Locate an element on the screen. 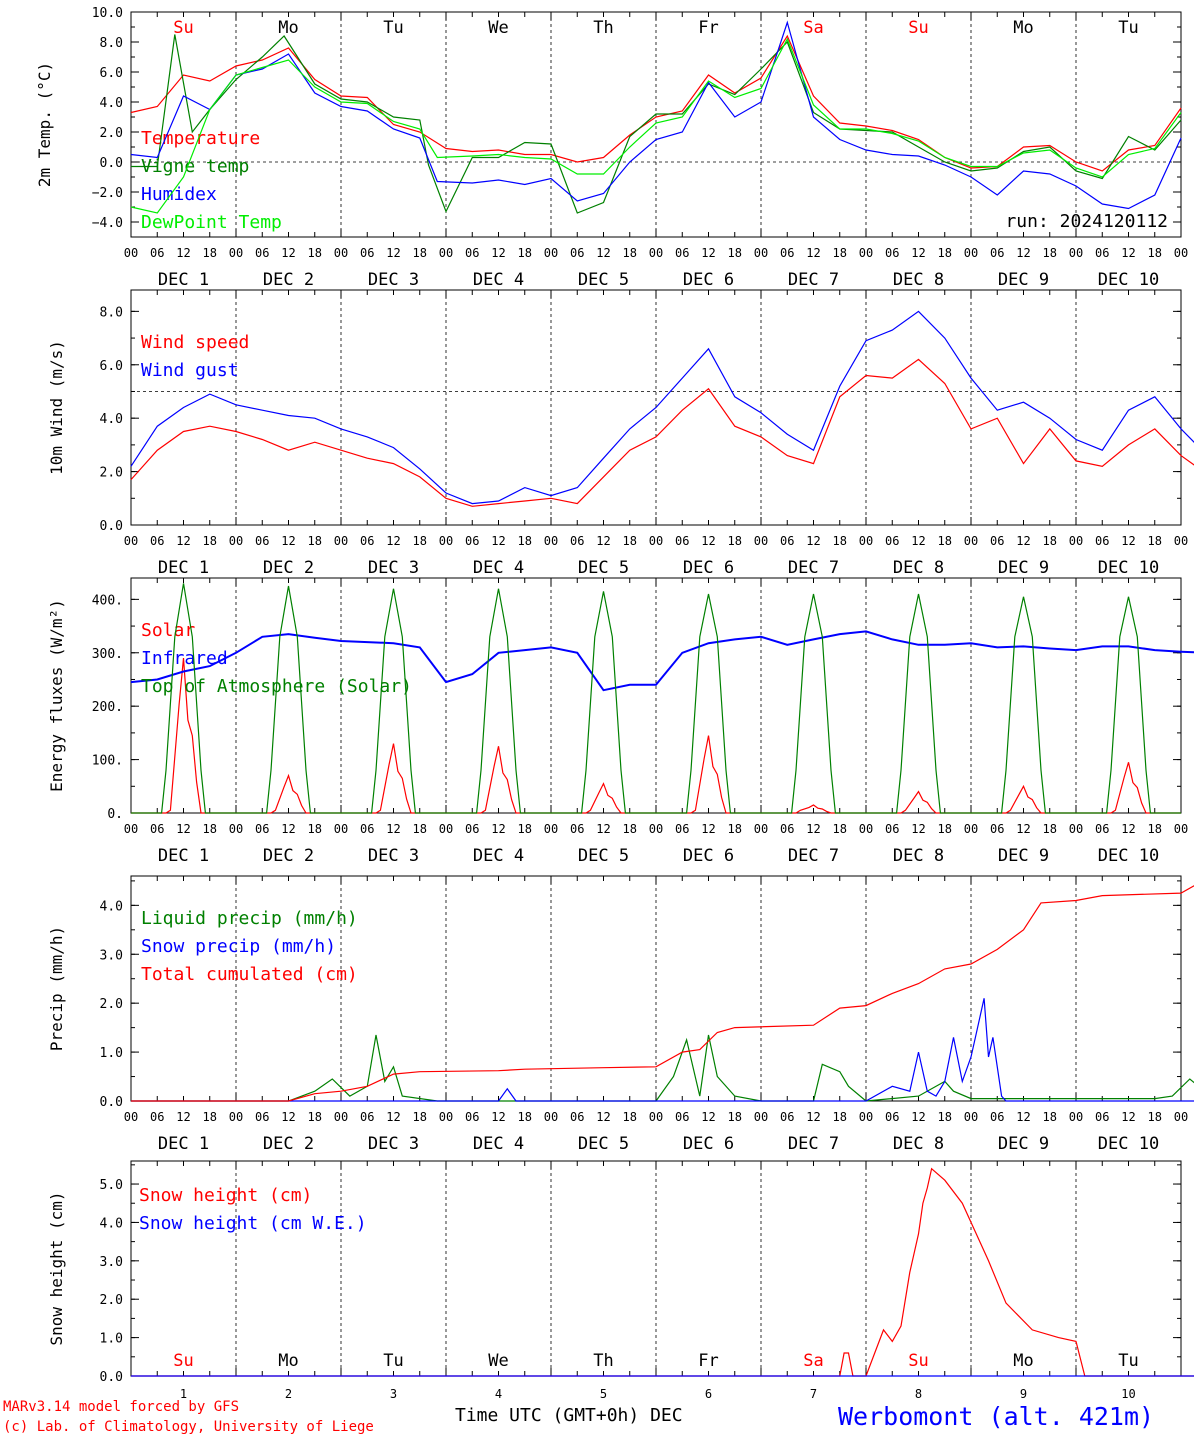  x-axis-title: Time UTC (GMT+0h) DEC is located at coordinates (569, 1415).